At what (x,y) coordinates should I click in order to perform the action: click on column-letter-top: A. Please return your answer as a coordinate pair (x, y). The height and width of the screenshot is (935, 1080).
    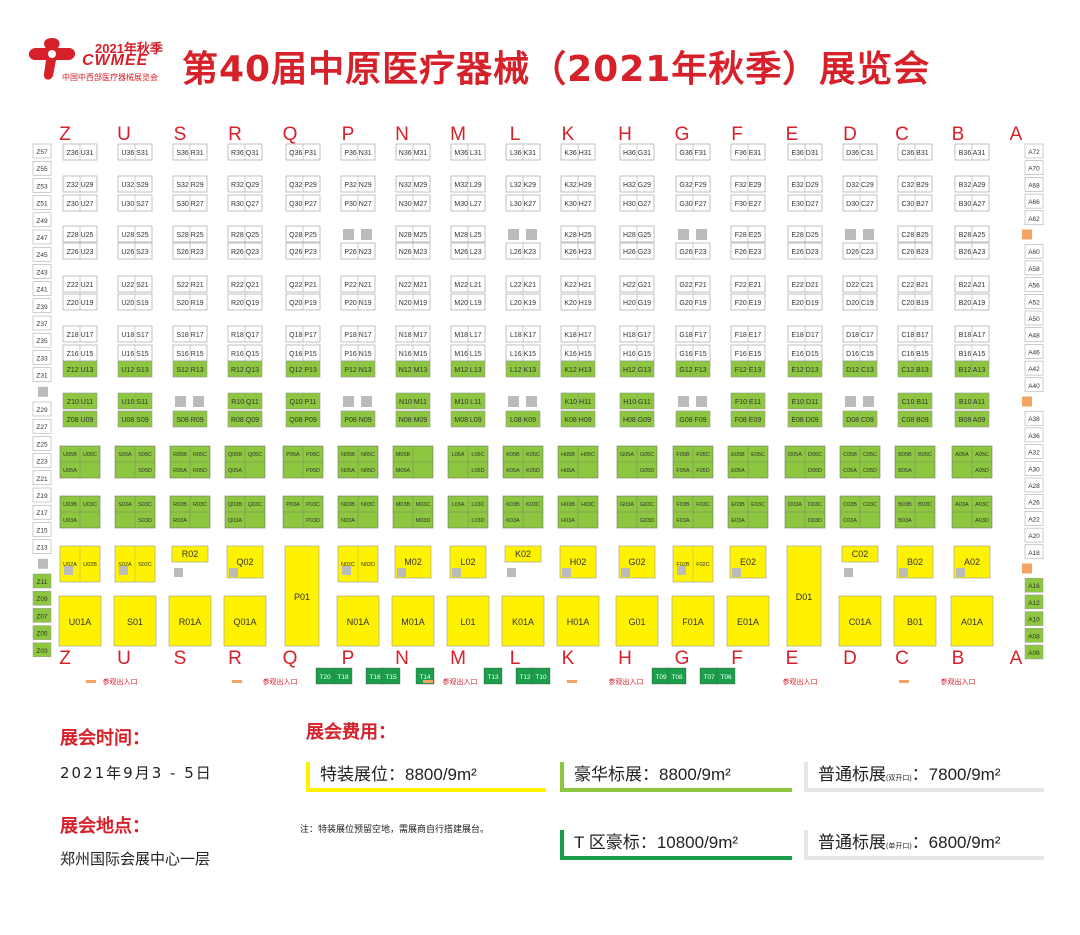
    Looking at the image, I should click on (1016, 134).